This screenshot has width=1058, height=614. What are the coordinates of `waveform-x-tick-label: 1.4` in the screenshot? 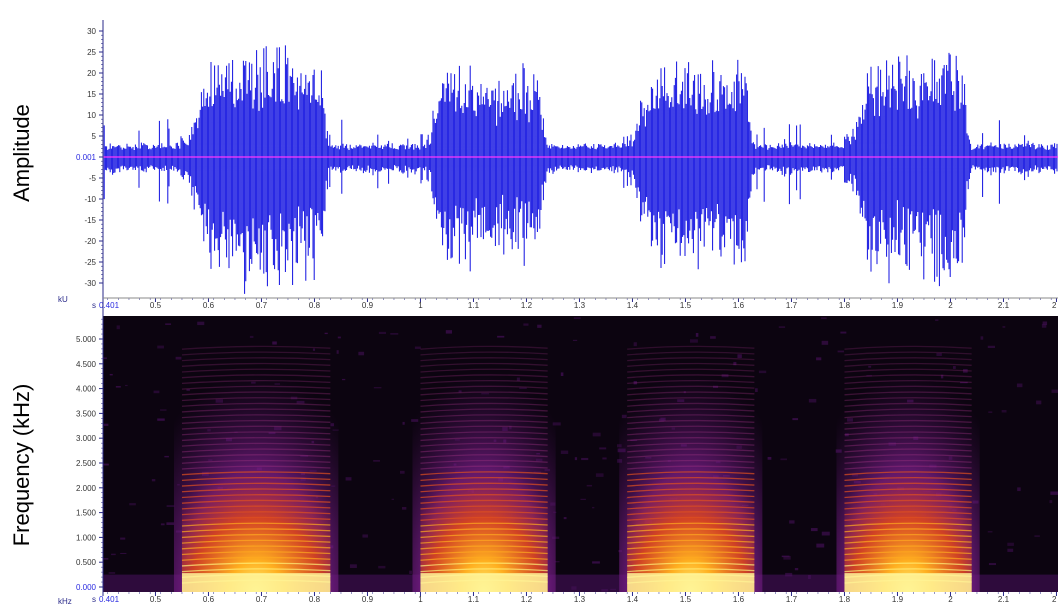 It's located at (633, 305).